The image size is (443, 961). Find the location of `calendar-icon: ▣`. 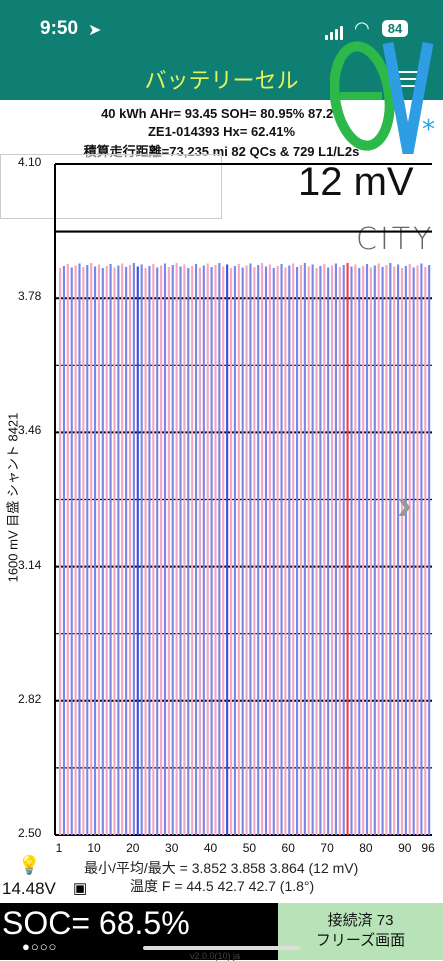

calendar-icon: ▣ is located at coordinates (80, 888).